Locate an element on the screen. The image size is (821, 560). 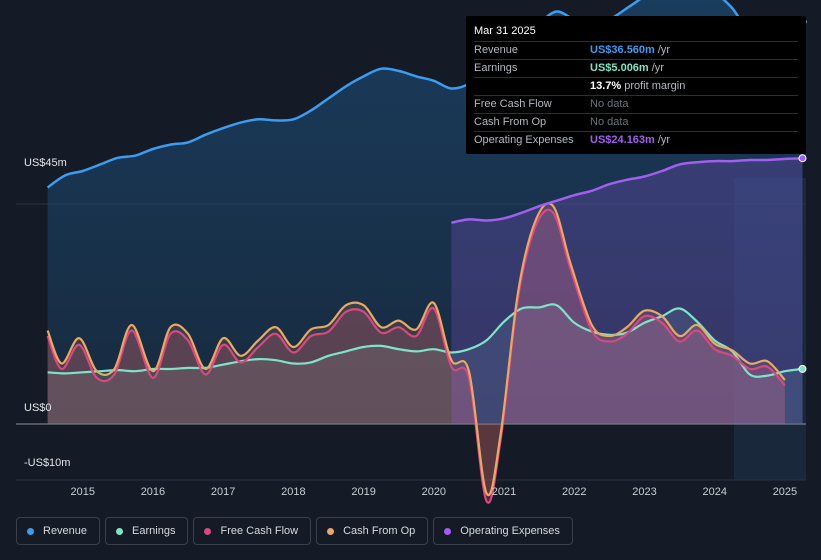
tooltip-row: Earnings US$5.006m/yr is located at coordinates (636, 69).